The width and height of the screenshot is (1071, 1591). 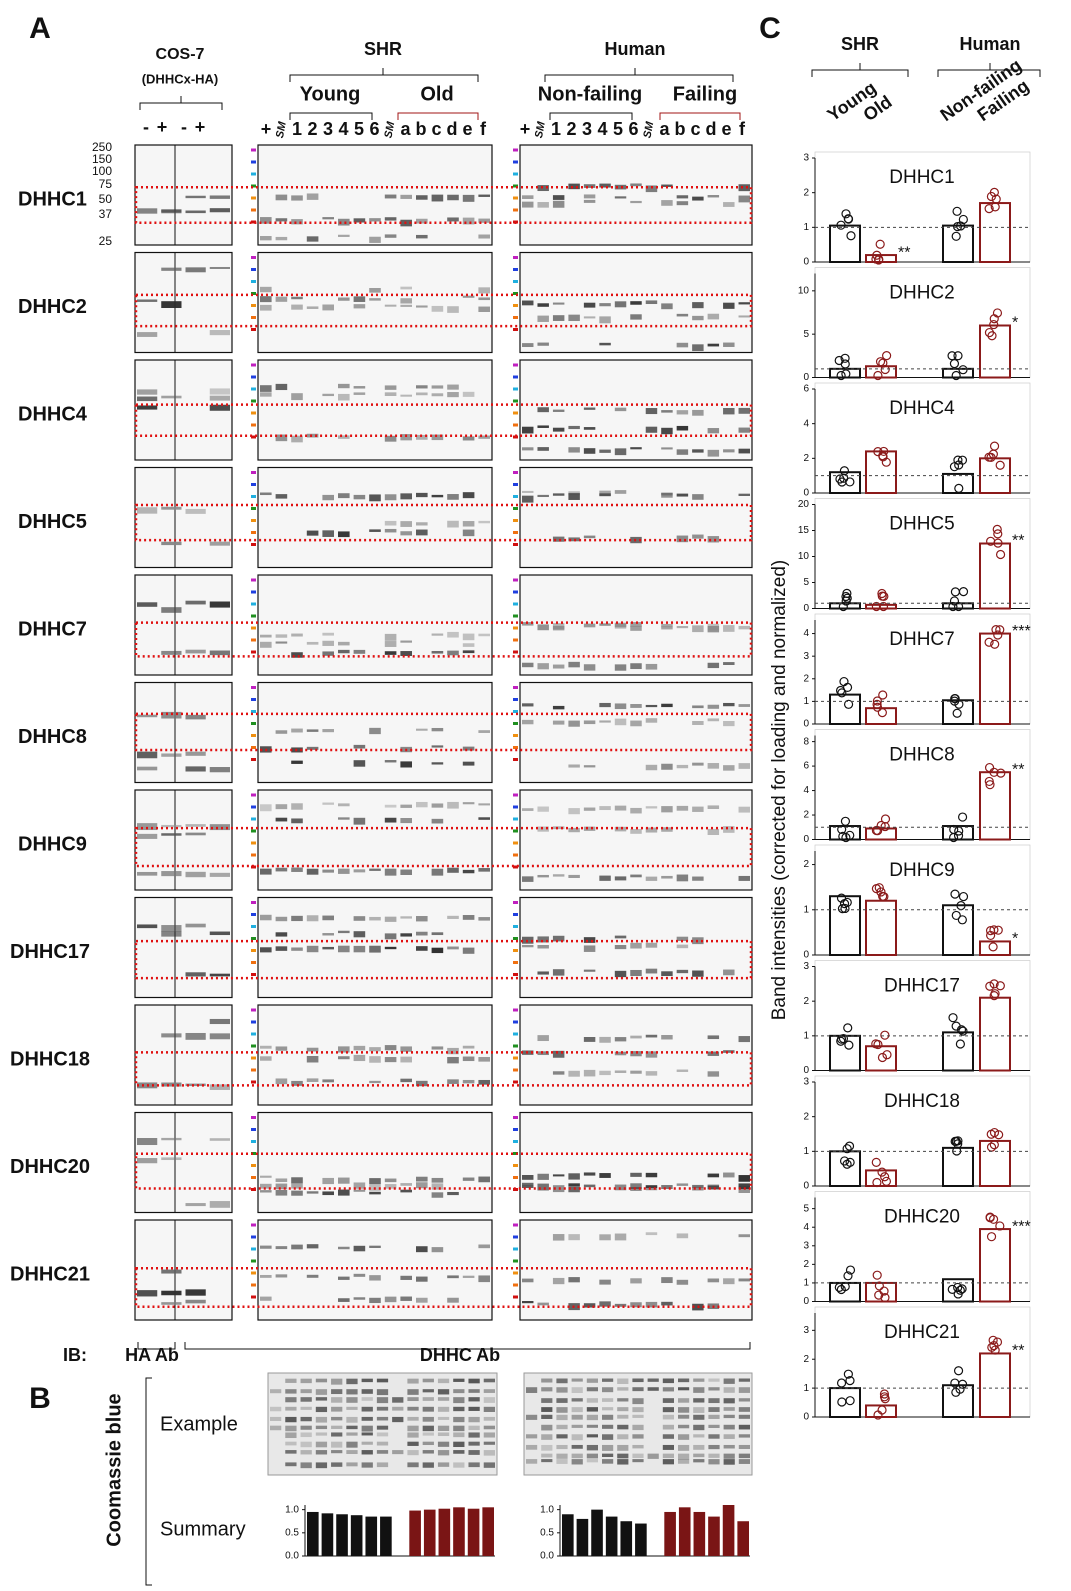 I want to click on ib-label: DHHC Ab, so click(x=460, y=1355).